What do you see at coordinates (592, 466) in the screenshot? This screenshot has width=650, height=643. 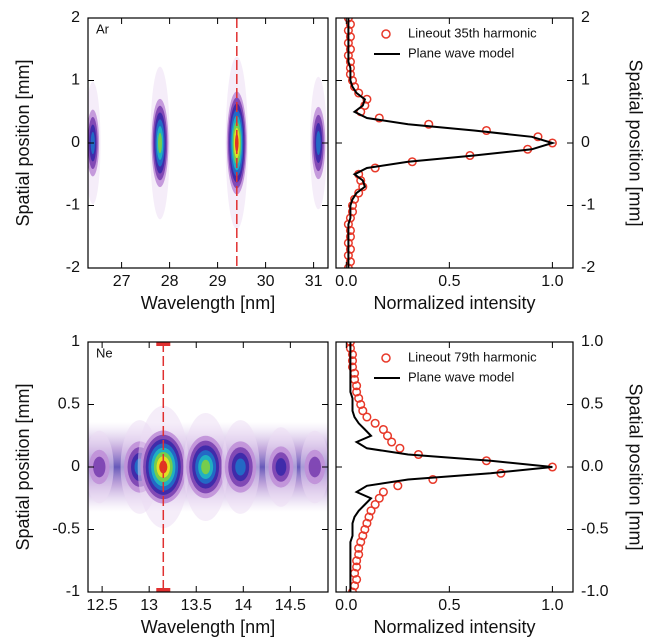 I see `y-tick-label: 0.0` at bounding box center [592, 466].